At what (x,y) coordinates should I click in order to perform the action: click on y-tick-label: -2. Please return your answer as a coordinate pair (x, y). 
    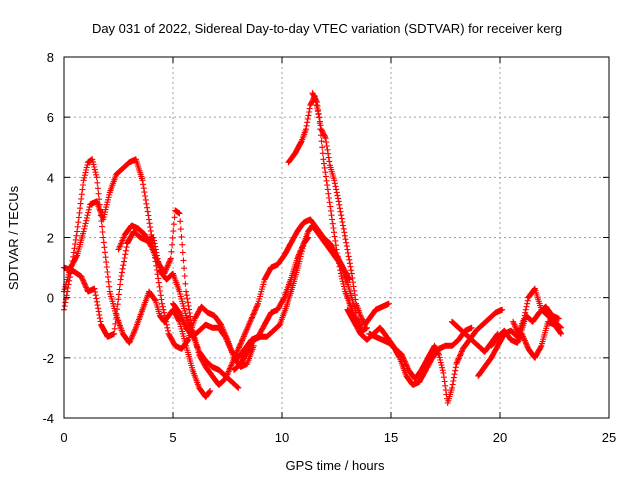
    Looking at the image, I should click on (48, 358).